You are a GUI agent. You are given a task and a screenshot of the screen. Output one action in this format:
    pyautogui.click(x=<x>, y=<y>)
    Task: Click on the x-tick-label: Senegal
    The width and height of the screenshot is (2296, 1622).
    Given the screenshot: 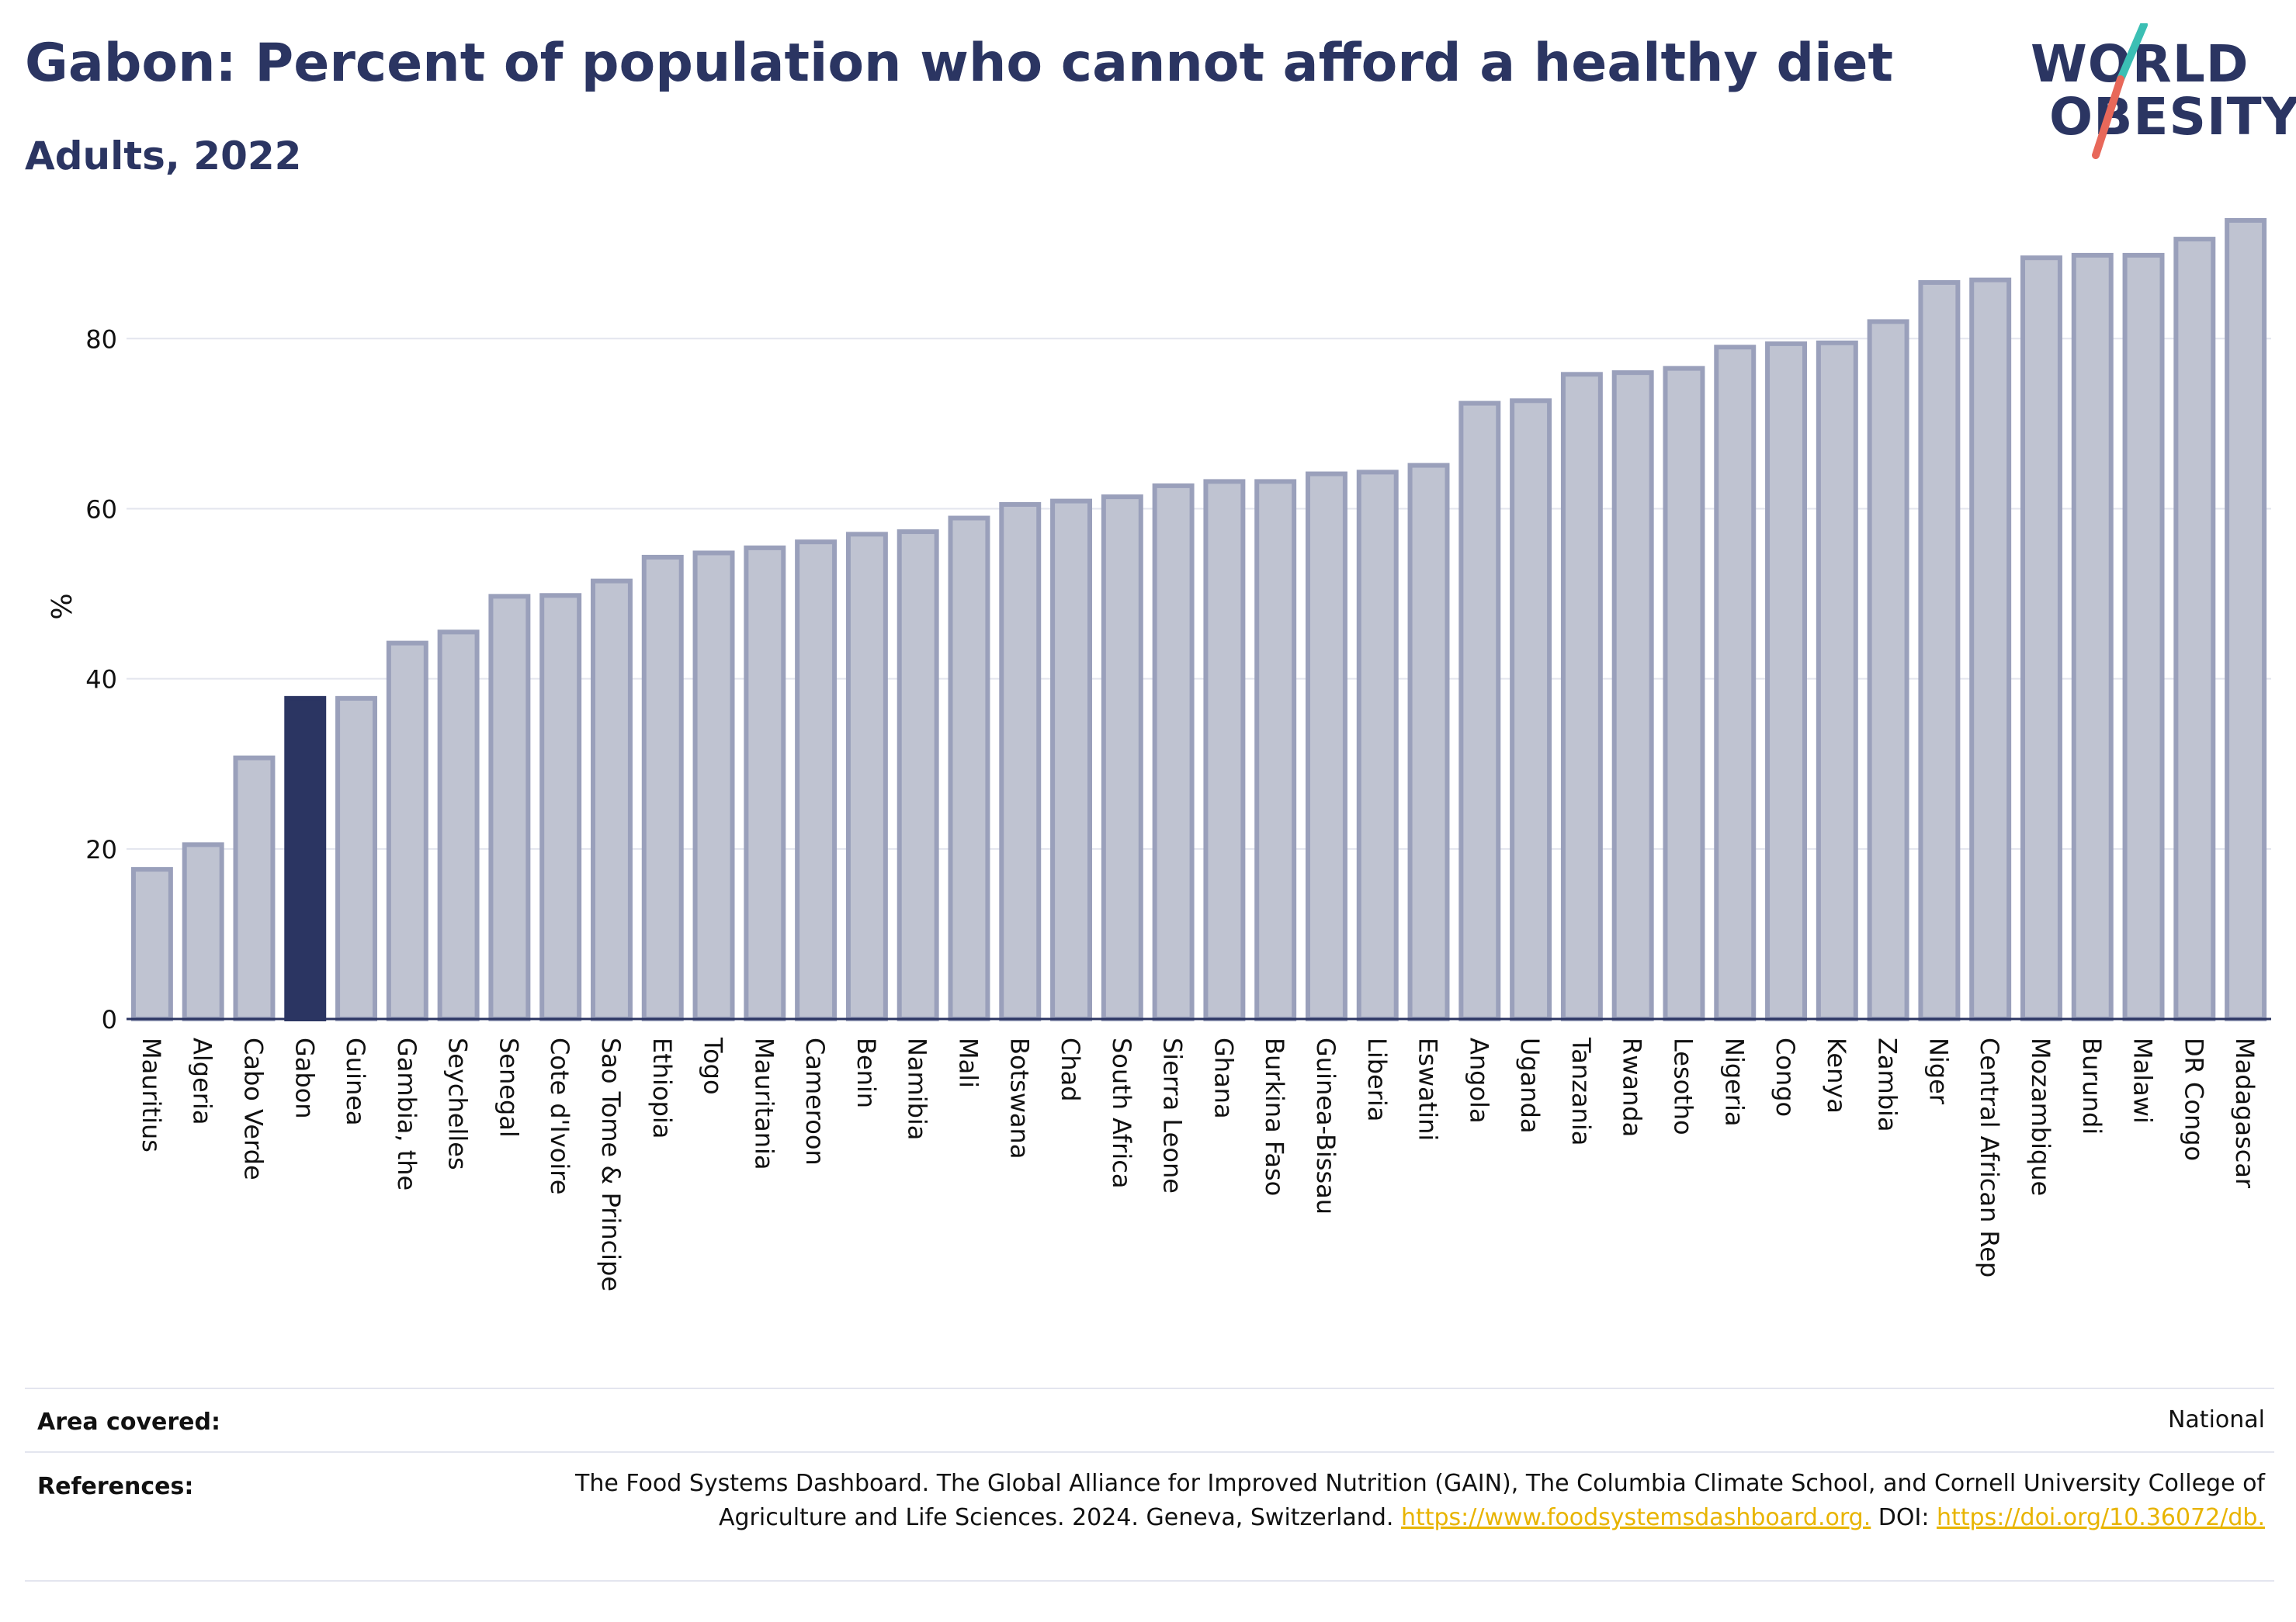 What is the action you would take?
    pyautogui.click(x=508, y=1088)
    